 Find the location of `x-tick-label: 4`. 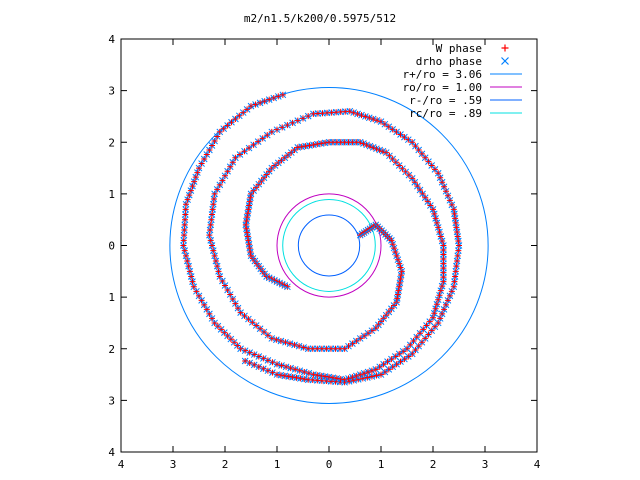

x-tick-label: 4 is located at coordinates (121, 464).